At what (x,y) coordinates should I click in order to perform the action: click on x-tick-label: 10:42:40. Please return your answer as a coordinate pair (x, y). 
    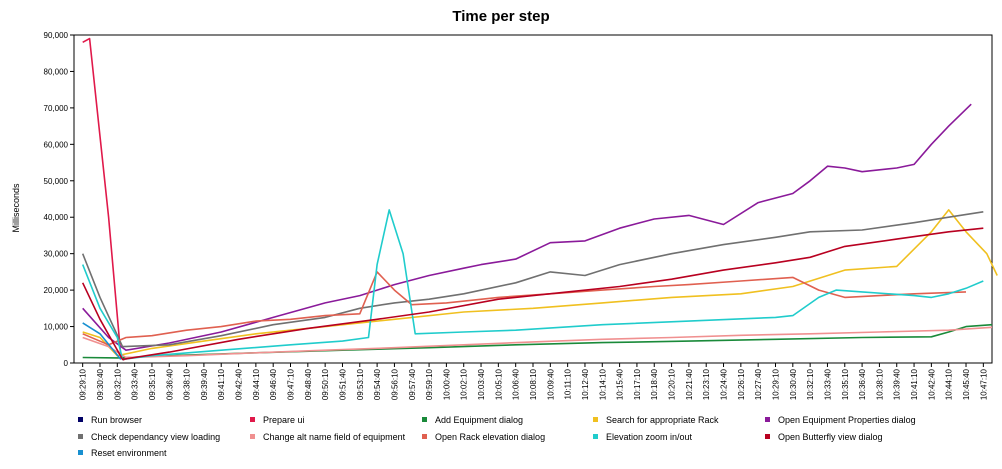
    Looking at the image, I should click on (931, 384).